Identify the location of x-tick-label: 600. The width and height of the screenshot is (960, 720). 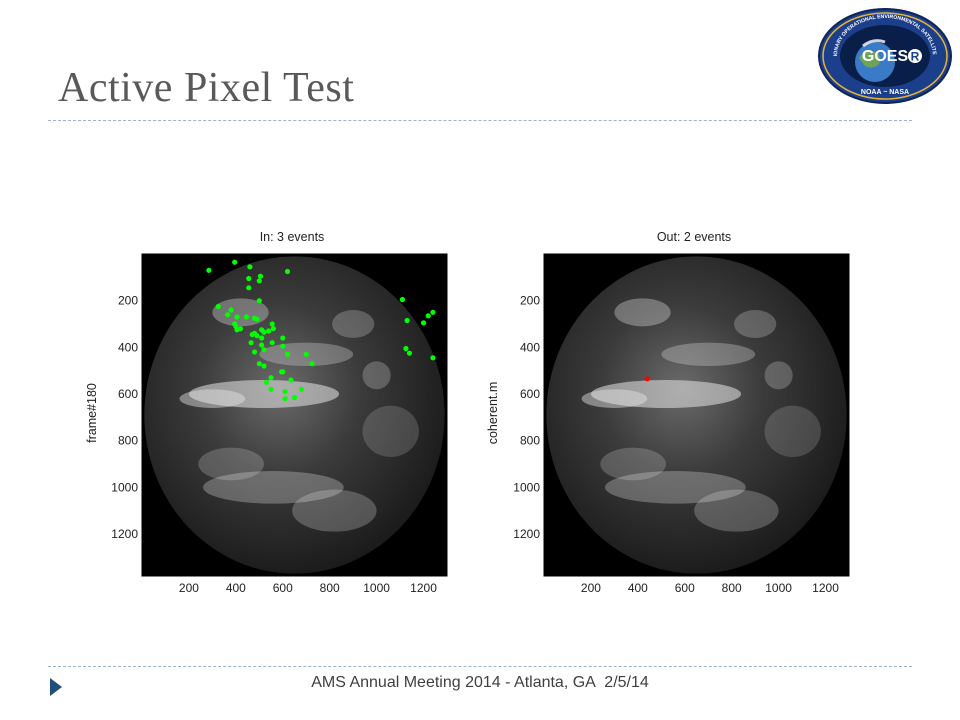
(685, 588).